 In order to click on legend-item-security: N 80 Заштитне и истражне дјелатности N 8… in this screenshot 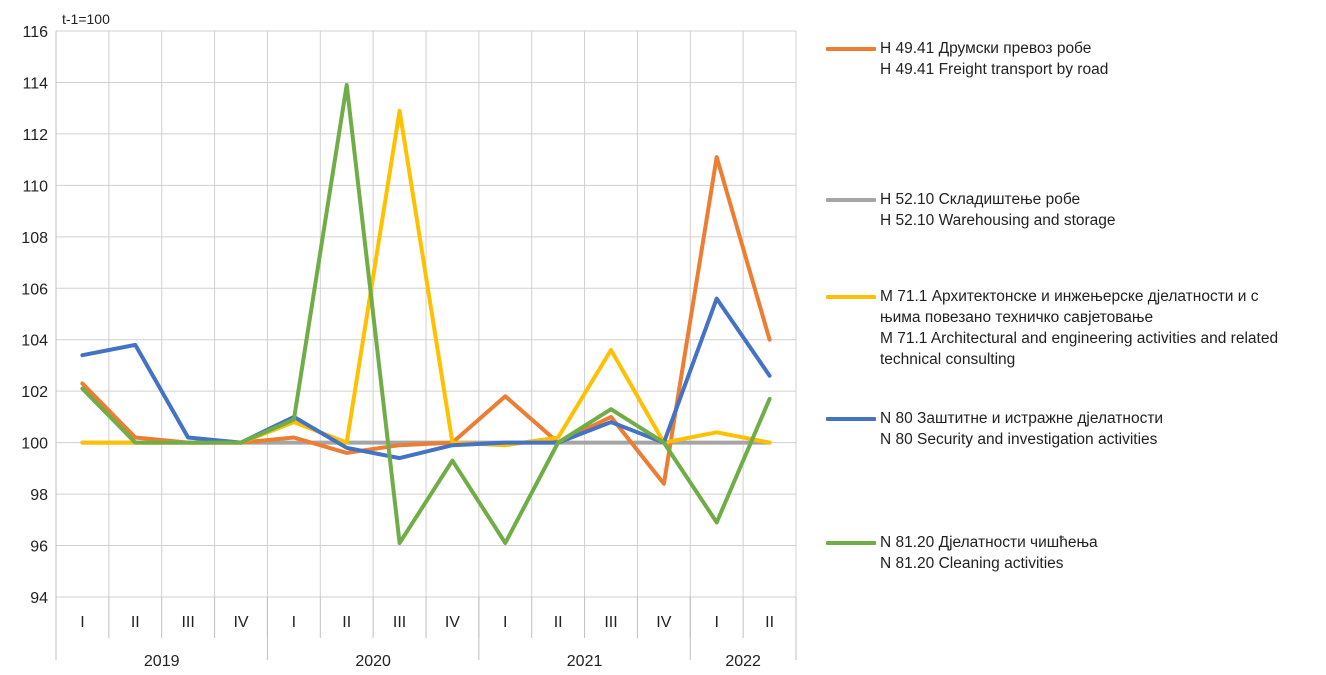, I will do `click(994, 429)`.